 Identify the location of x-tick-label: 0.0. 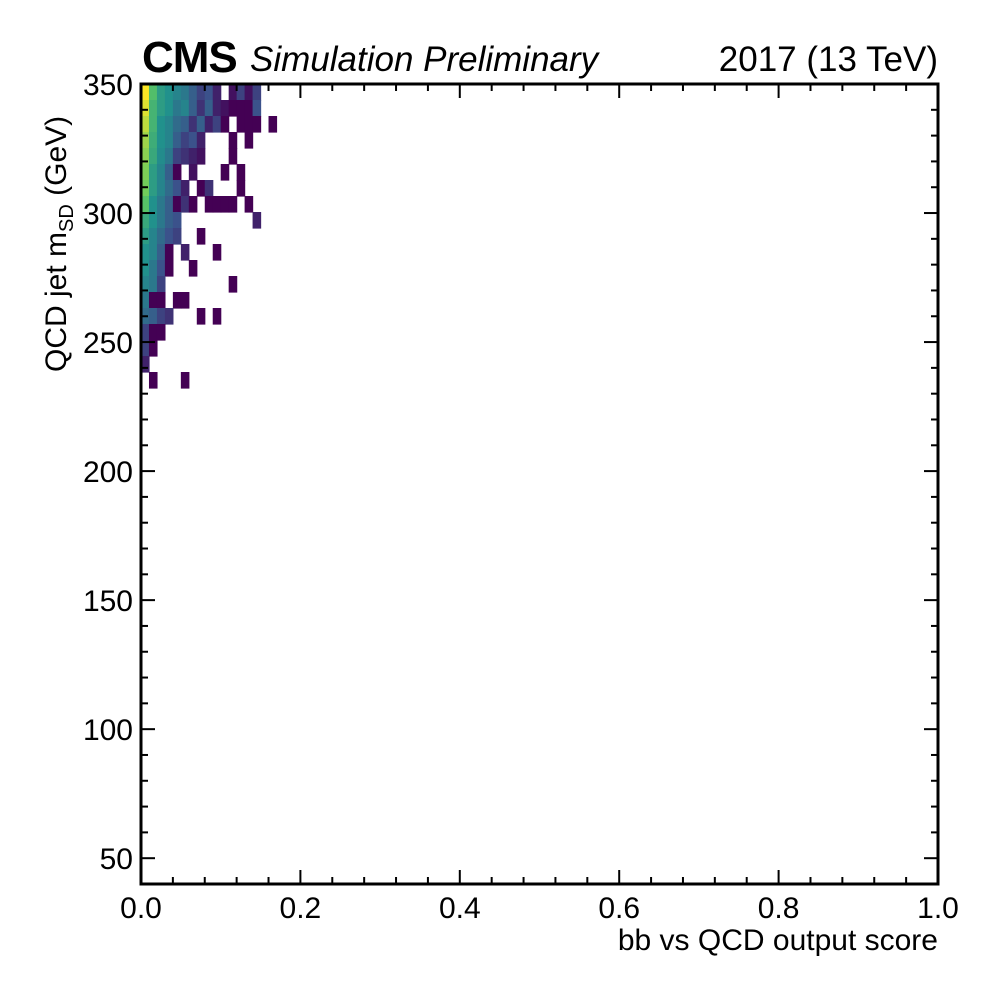
(141, 908).